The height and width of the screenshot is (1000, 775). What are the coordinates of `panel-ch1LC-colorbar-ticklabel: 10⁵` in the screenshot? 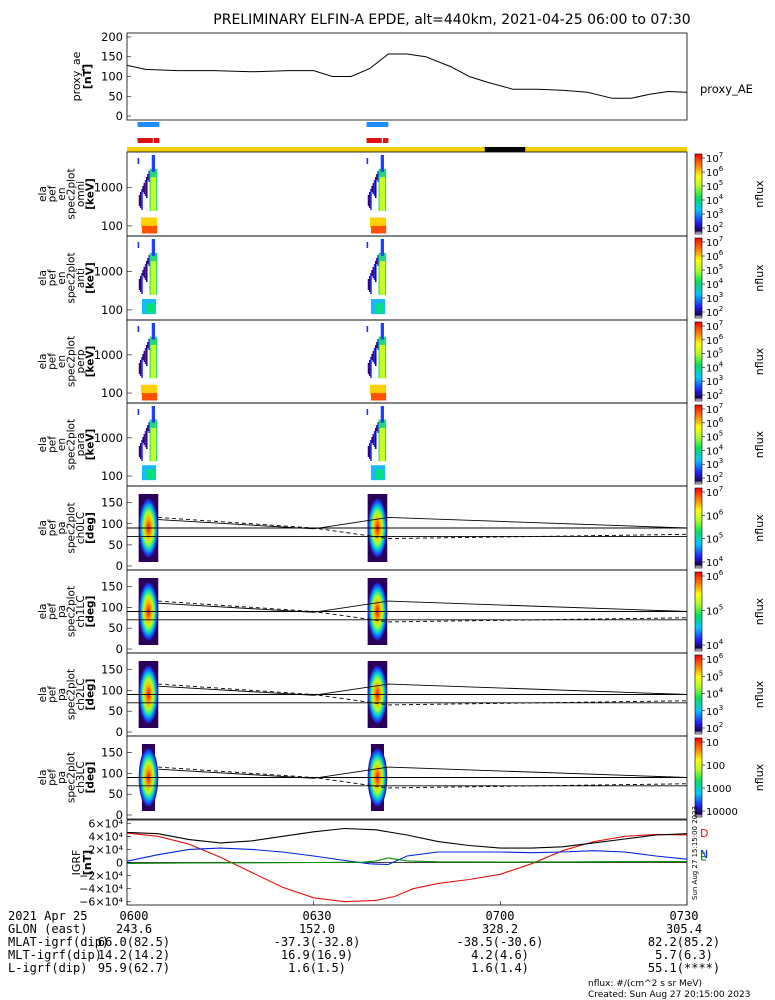 It's located at (714, 611).